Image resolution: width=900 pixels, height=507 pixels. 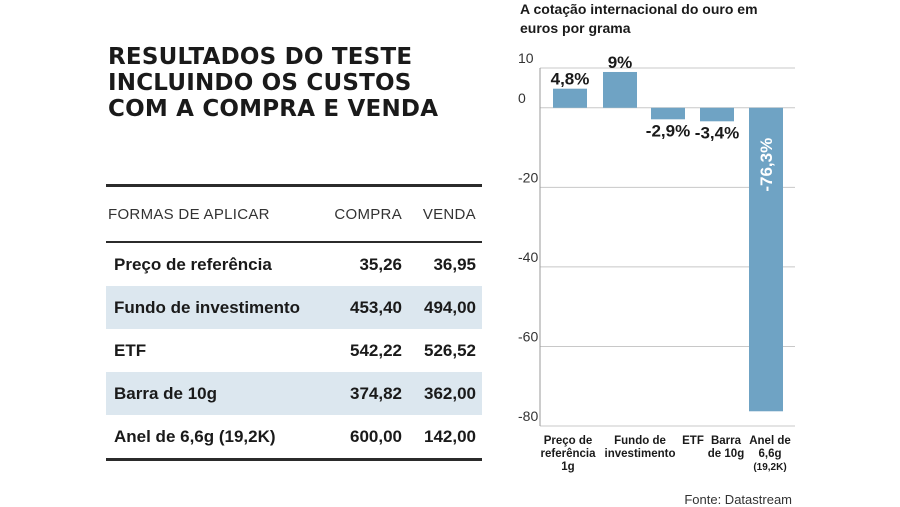 I want to click on table-row: Preço de referência 35,26 36,95, so click(x=294, y=264).